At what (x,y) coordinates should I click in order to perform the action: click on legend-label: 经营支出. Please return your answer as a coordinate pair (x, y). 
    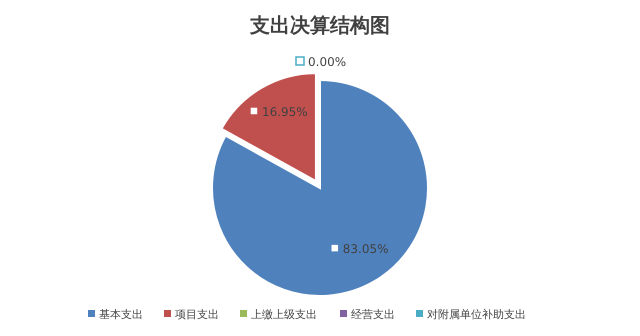
    Looking at the image, I should click on (373, 314).